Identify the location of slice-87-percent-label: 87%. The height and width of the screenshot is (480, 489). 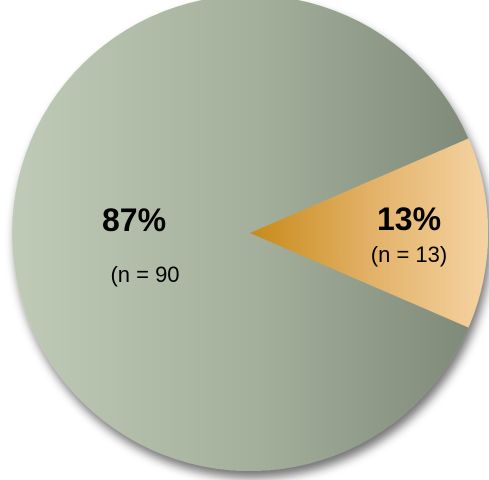
(134, 220).